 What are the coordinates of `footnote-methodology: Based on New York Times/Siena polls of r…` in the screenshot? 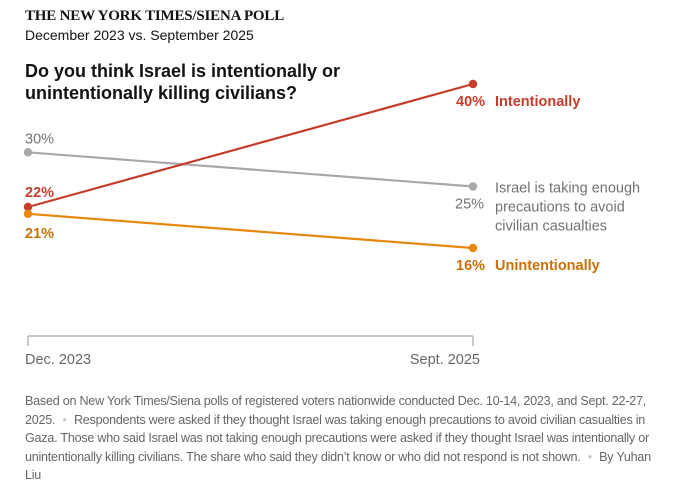 It's located at (335, 410).